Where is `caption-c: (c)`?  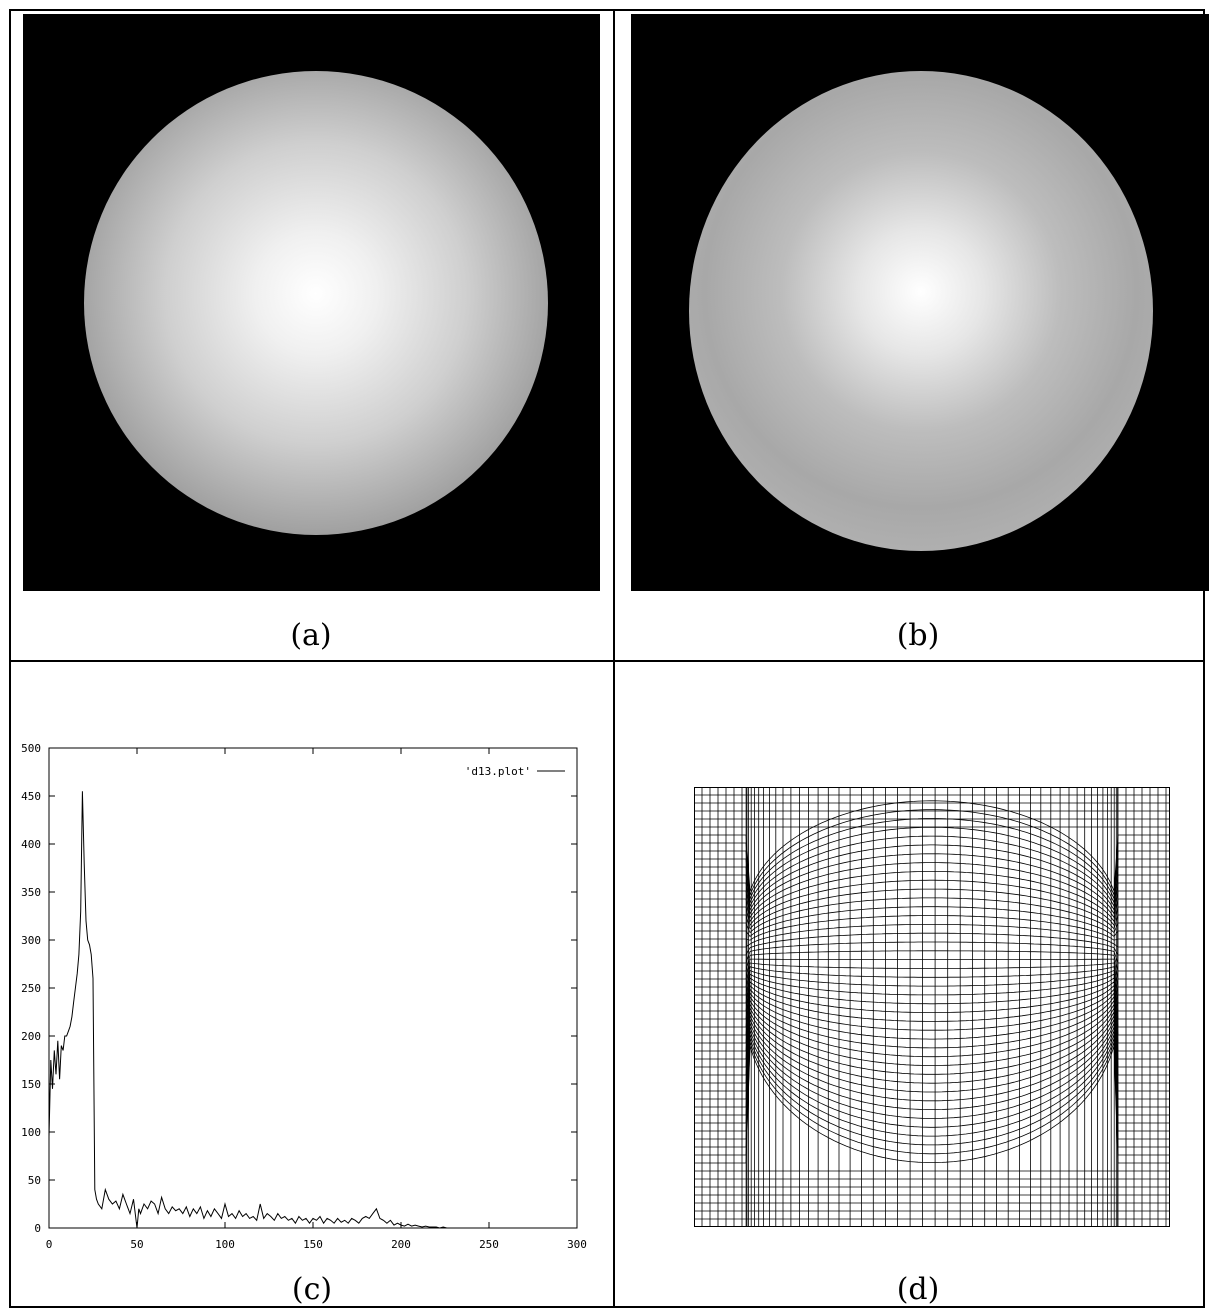
caption-c: (c) is located at coordinates (312, 1289).